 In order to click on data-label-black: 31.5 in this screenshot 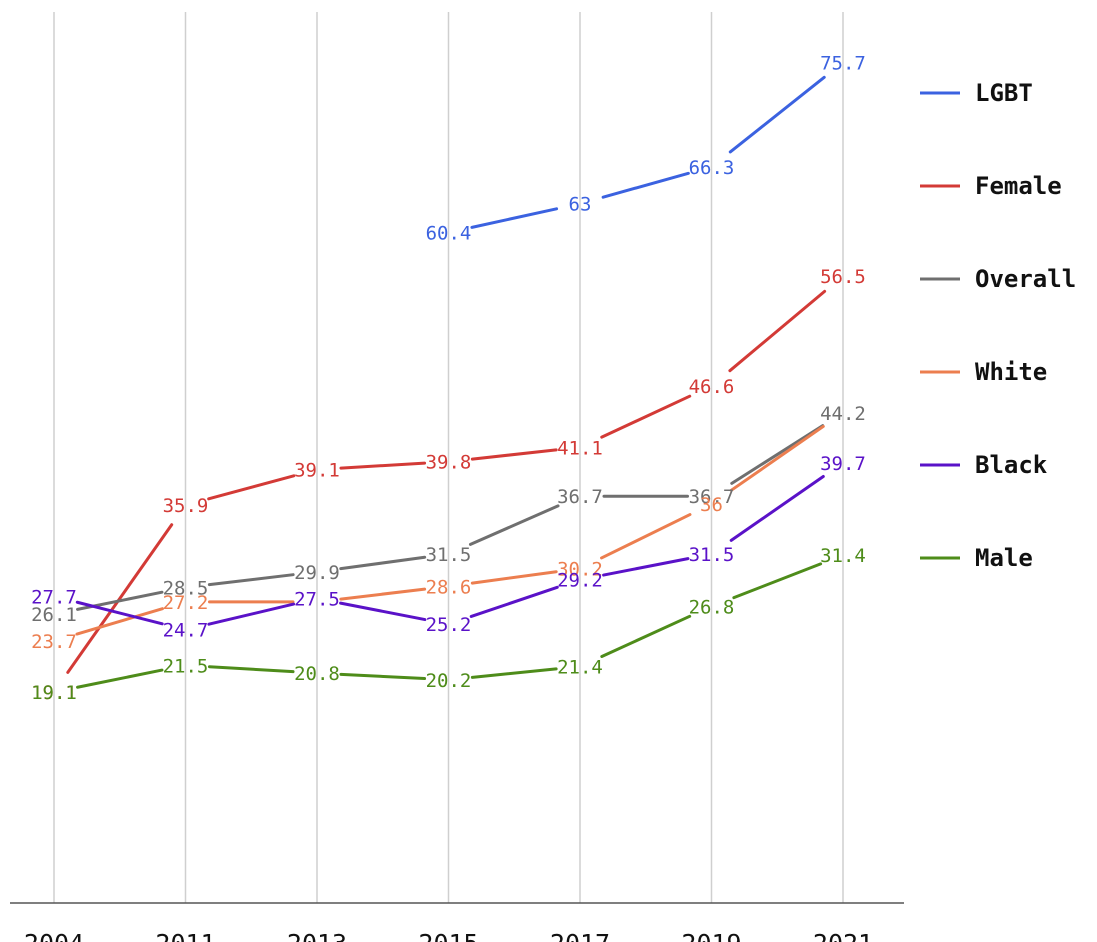, I will do `click(712, 555)`.